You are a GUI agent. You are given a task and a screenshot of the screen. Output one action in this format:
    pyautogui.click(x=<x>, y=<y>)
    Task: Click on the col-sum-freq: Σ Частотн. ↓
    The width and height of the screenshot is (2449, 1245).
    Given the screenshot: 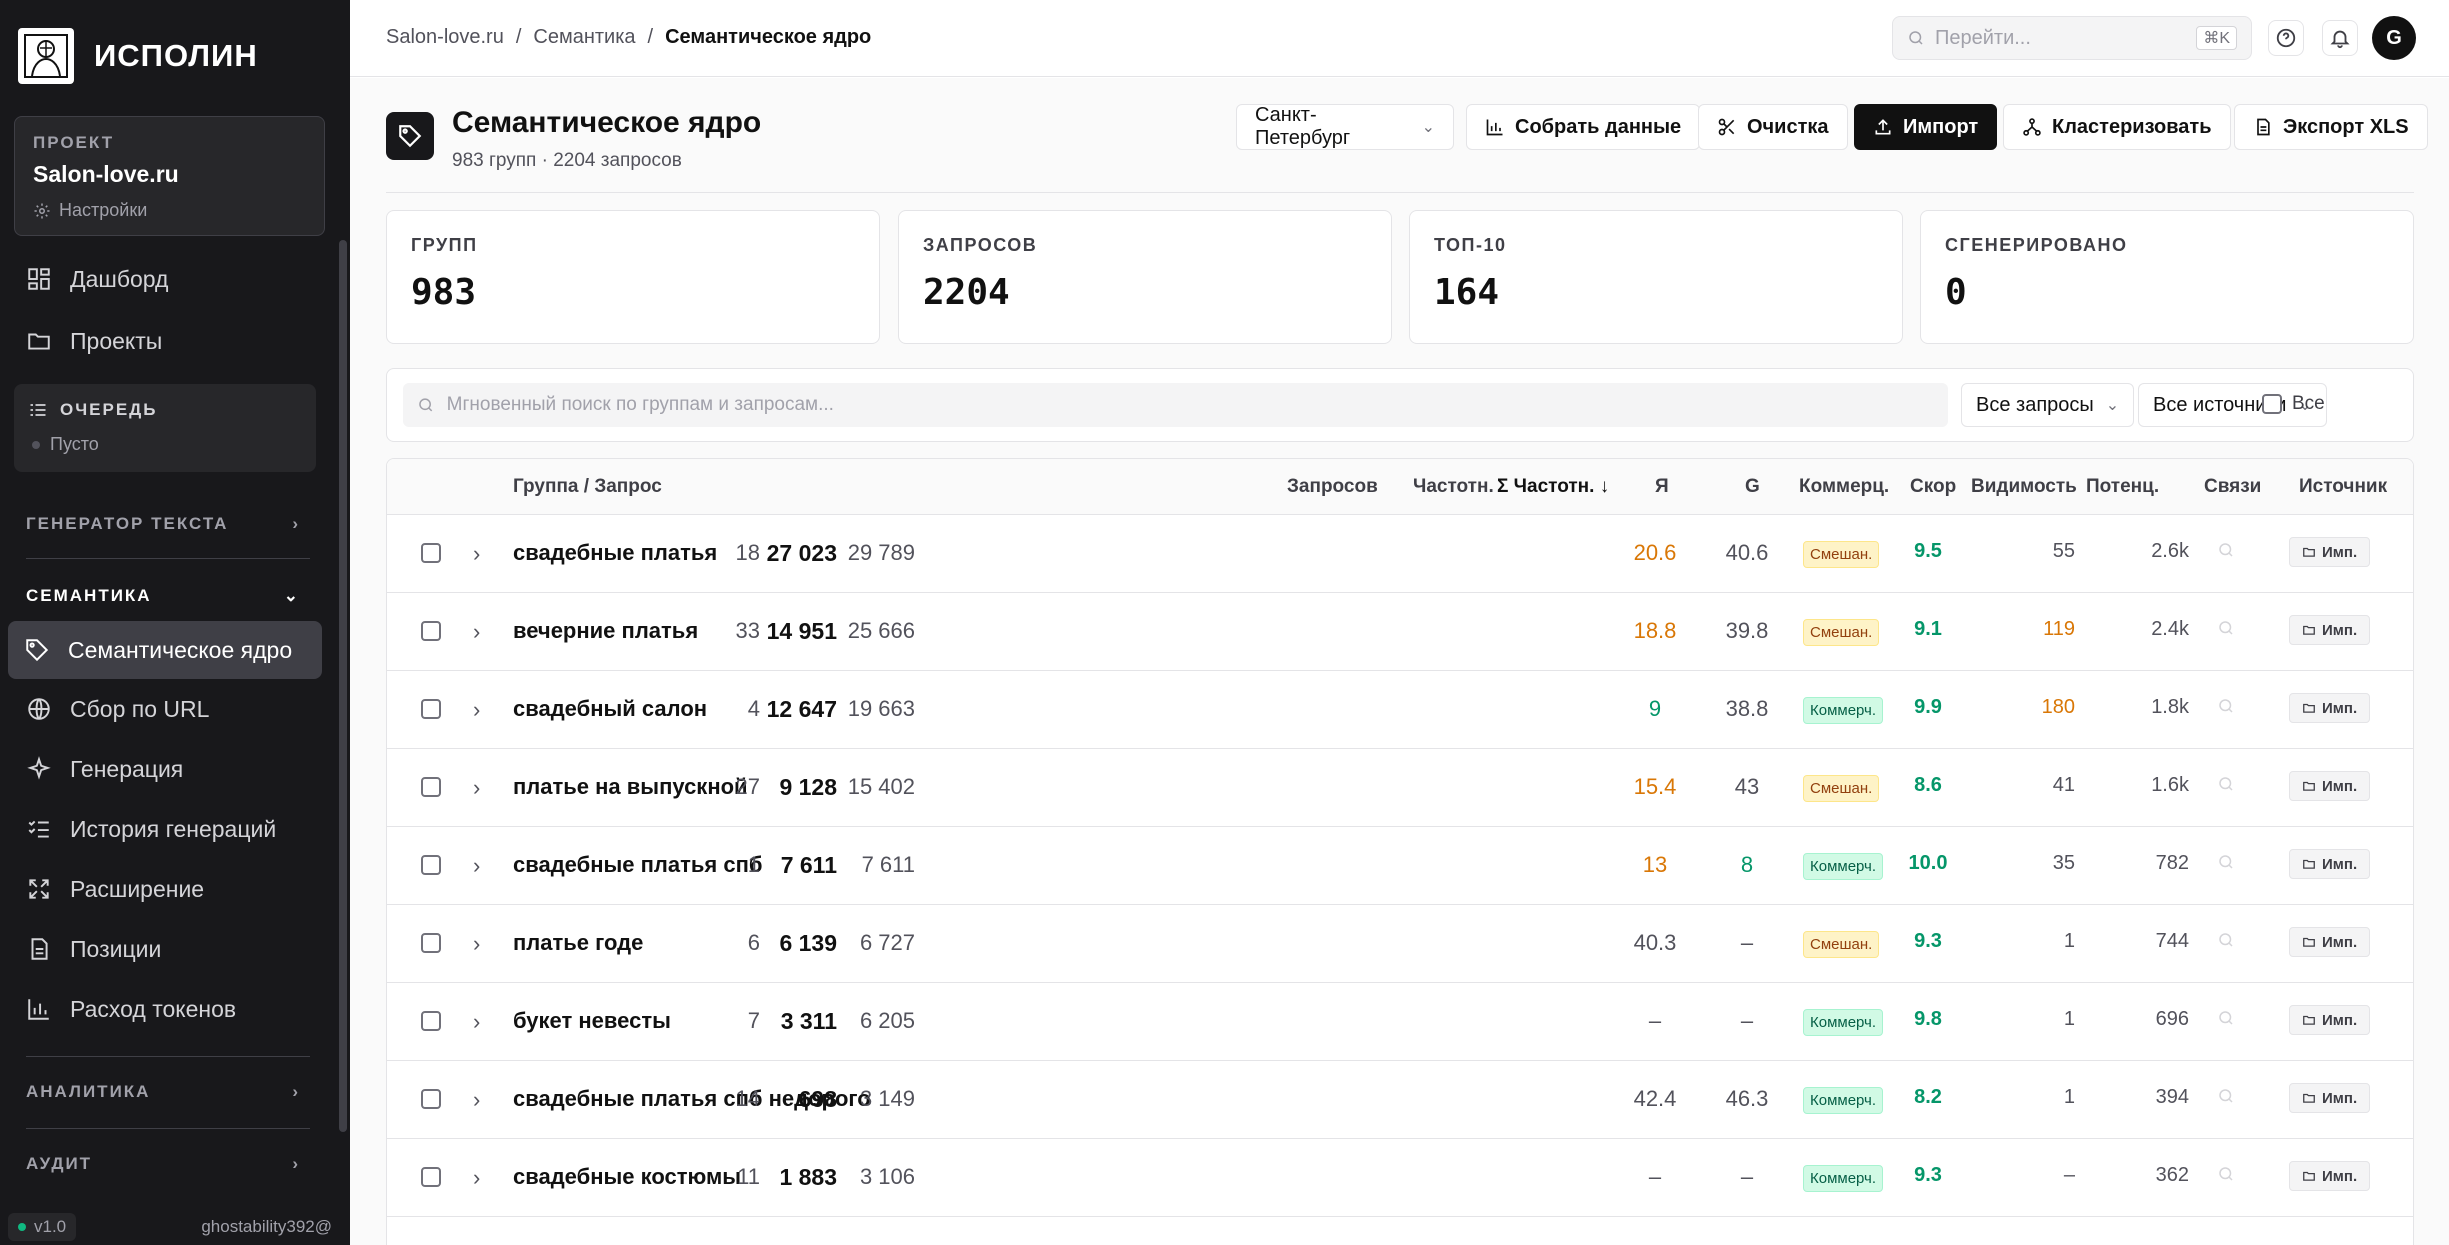 What is the action you would take?
    pyautogui.click(x=1553, y=486)
    